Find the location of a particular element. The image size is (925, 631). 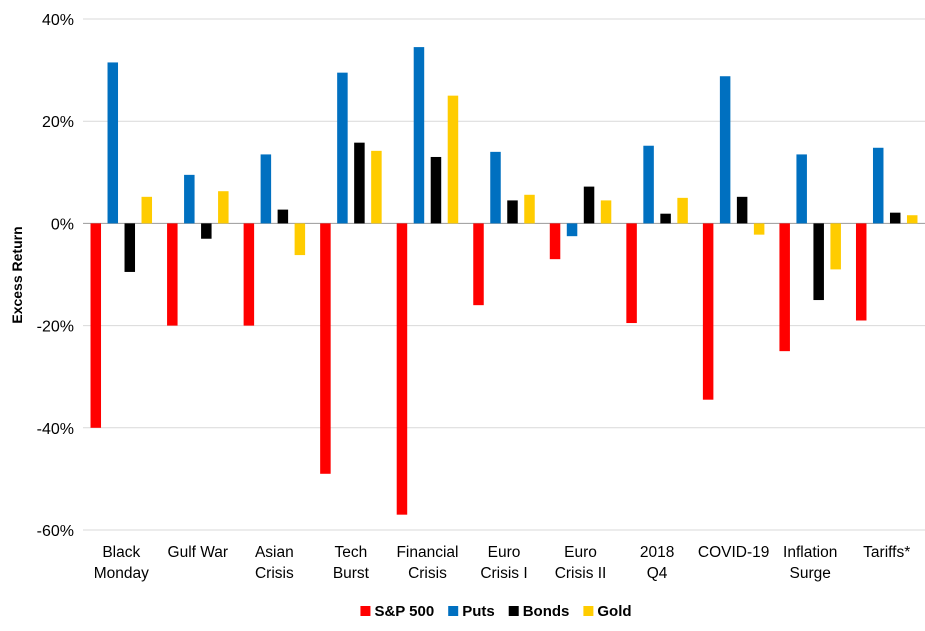

x-category-label: 2018 Q4 is located at coordinates (657, 563).